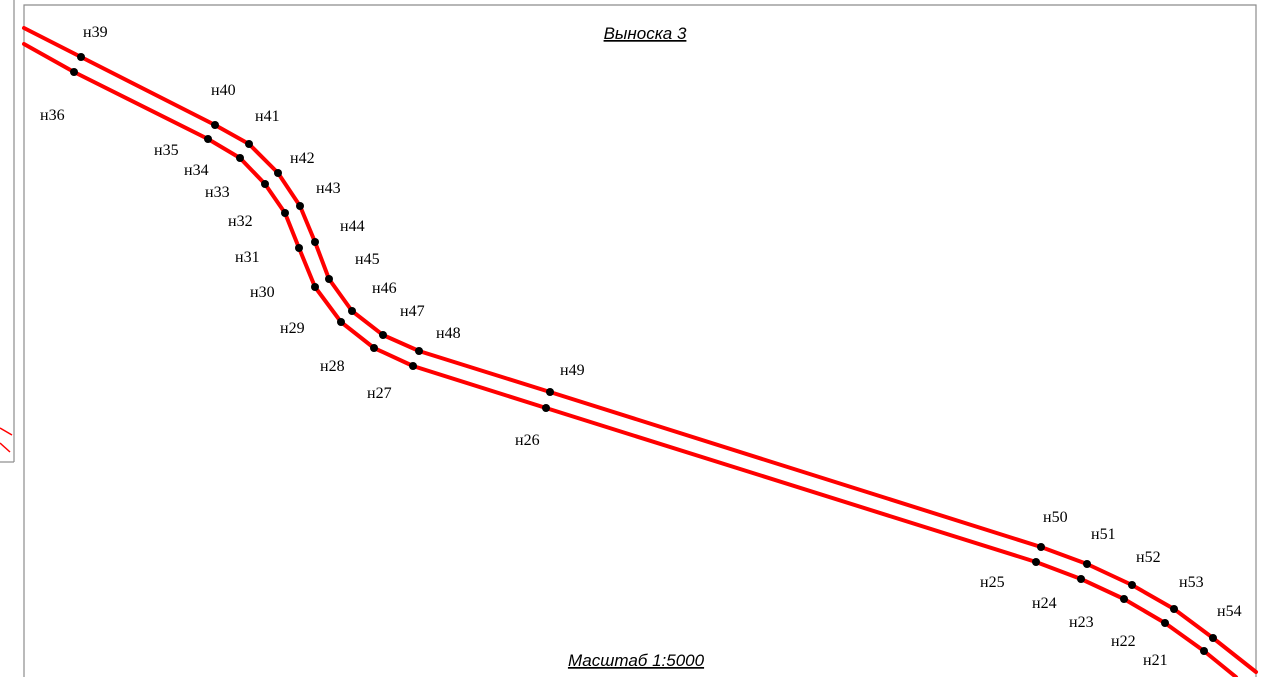  Describe the element at coordinates (265, 184) in the screenshot. I see `boundary-point-н33` at that location.